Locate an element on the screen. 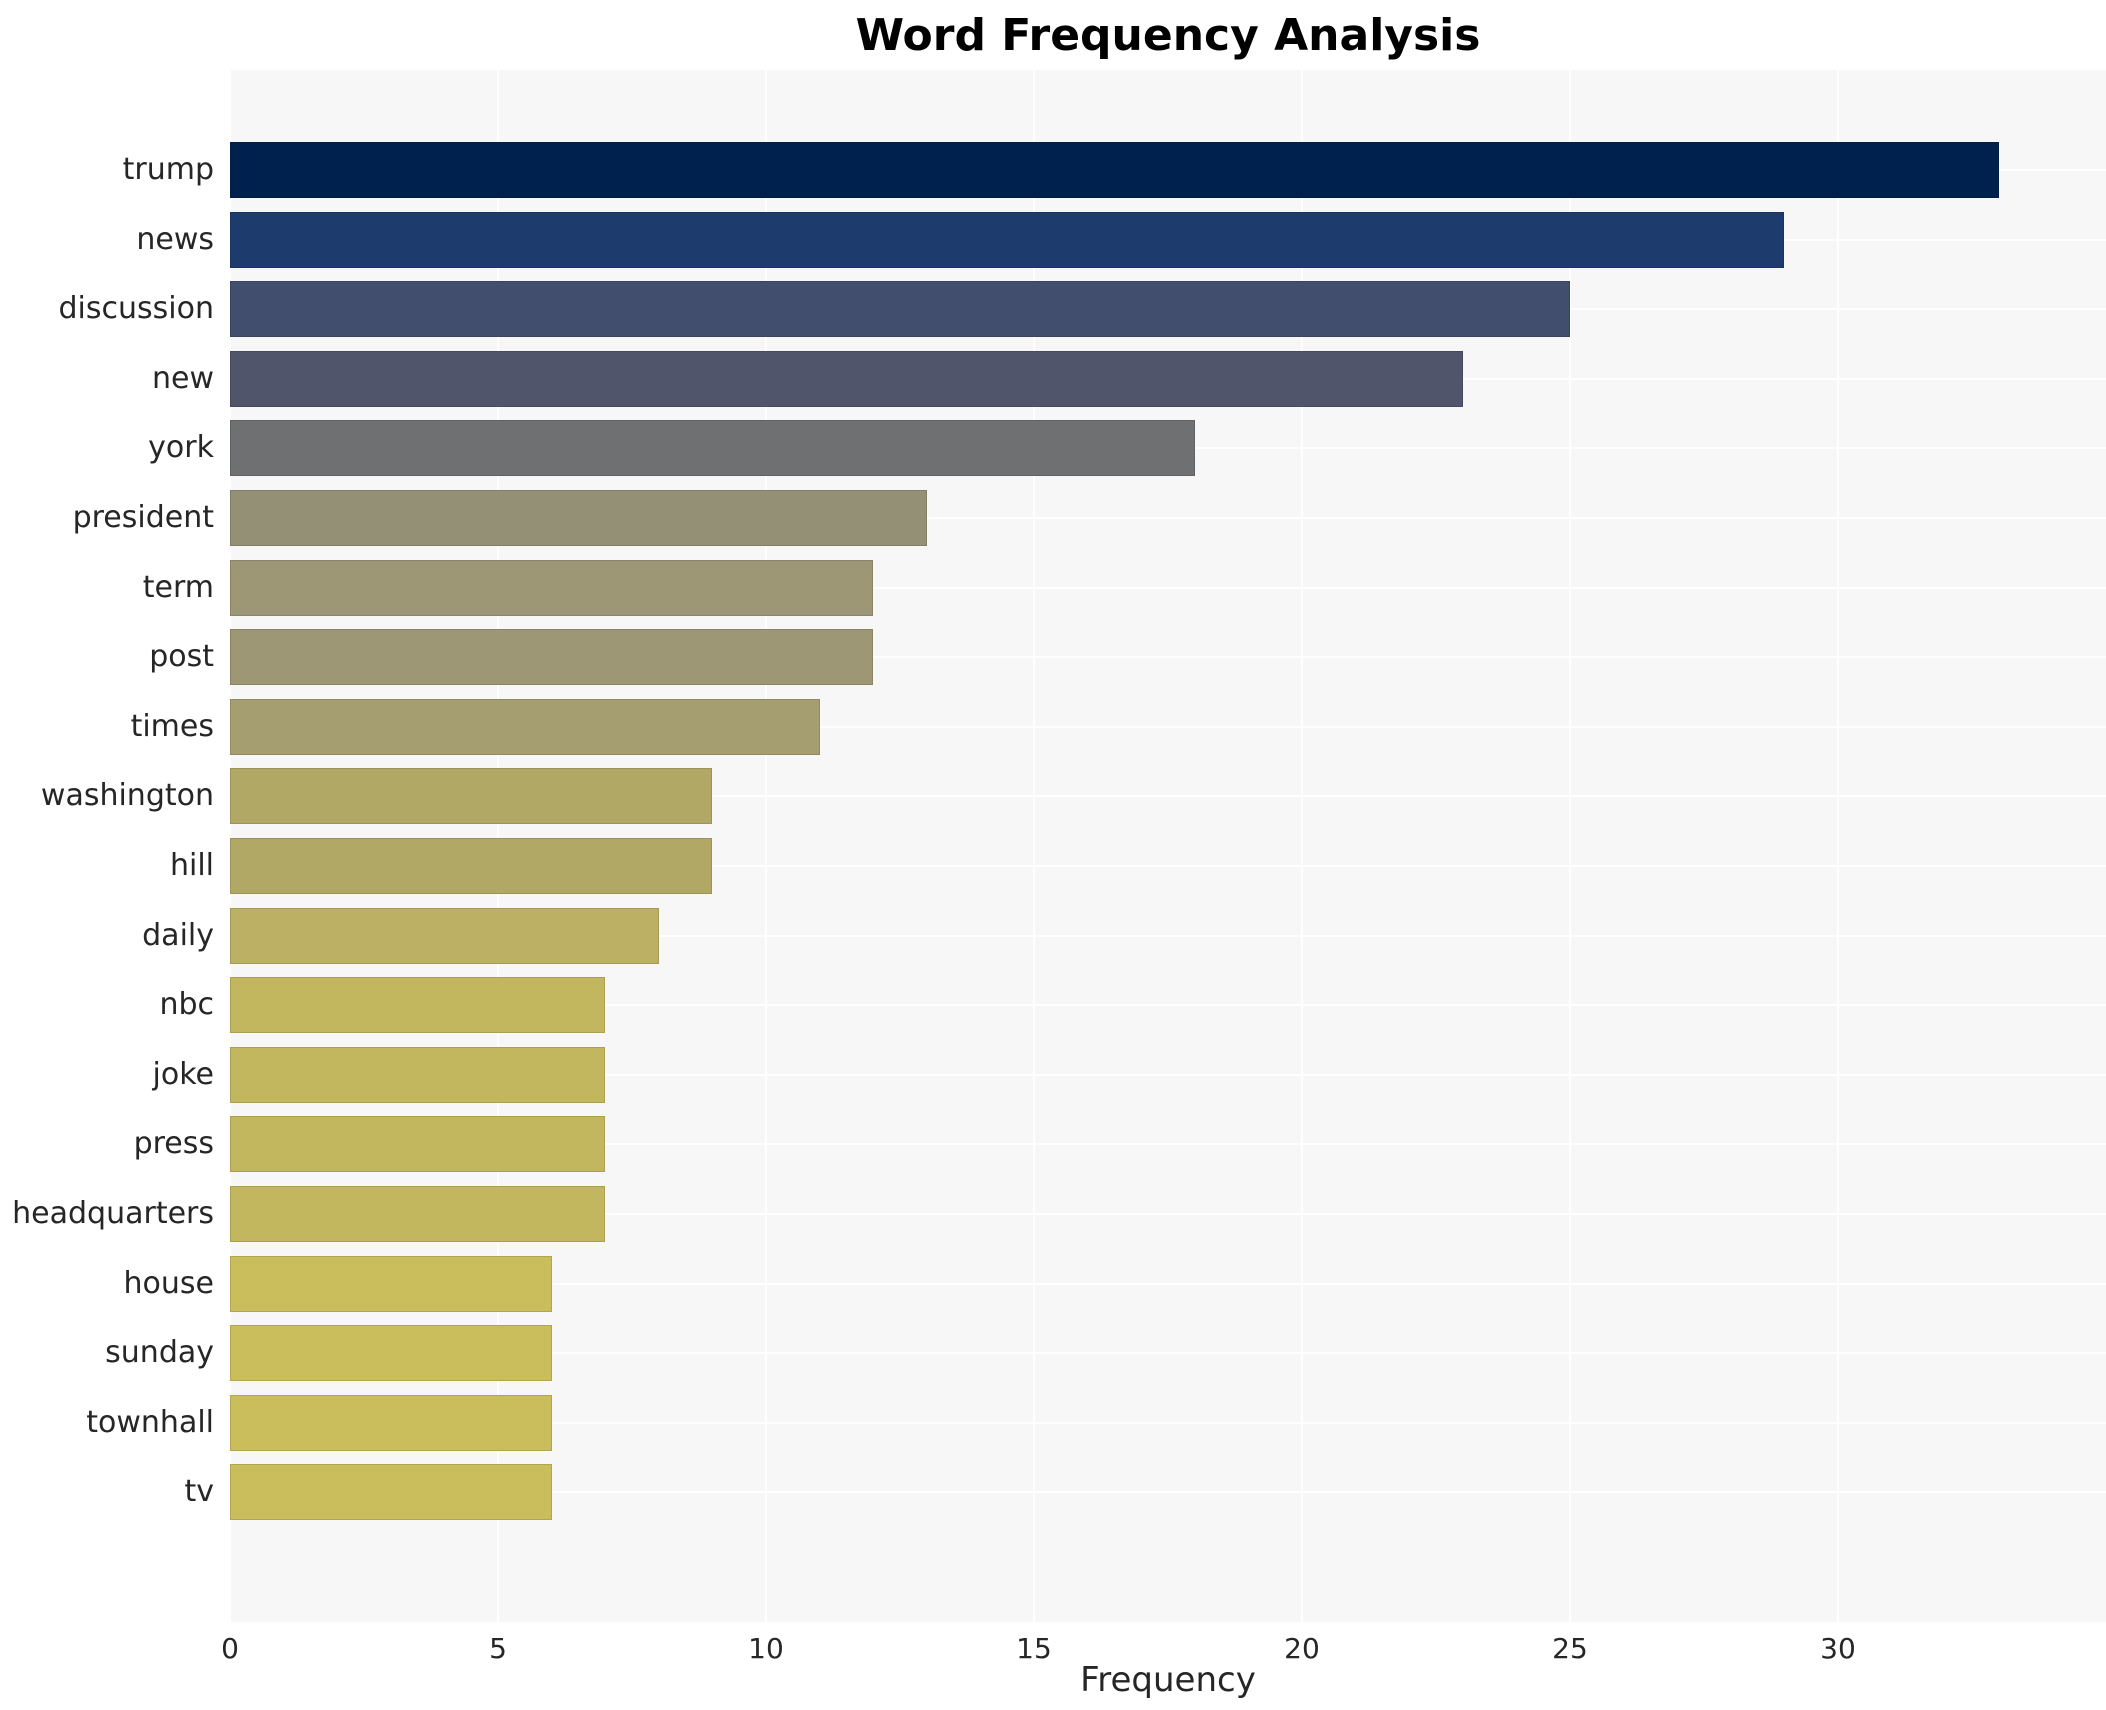 The height and width of the screenshot is (1710, 2106). x-tick-label-15: 15 is located at coordinates (1034, 1648).